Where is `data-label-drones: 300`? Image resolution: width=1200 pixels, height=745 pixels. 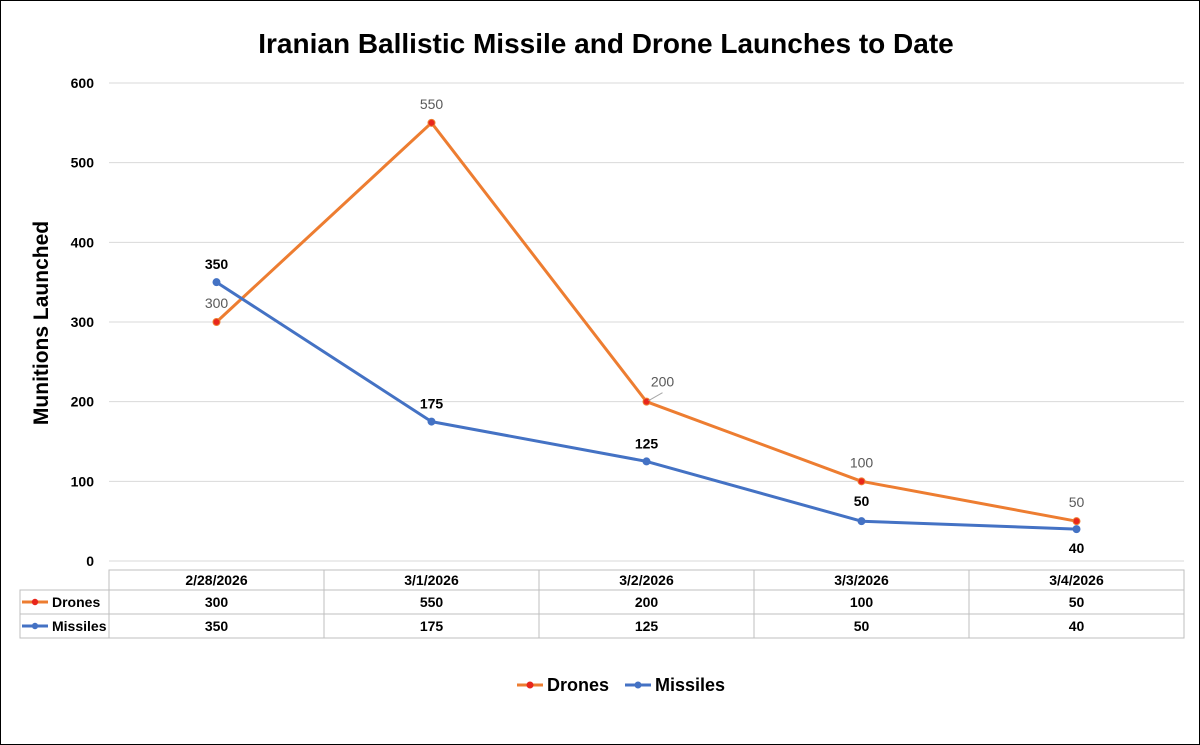 data-label-drones: 300 is located at coordinates (217, 303).